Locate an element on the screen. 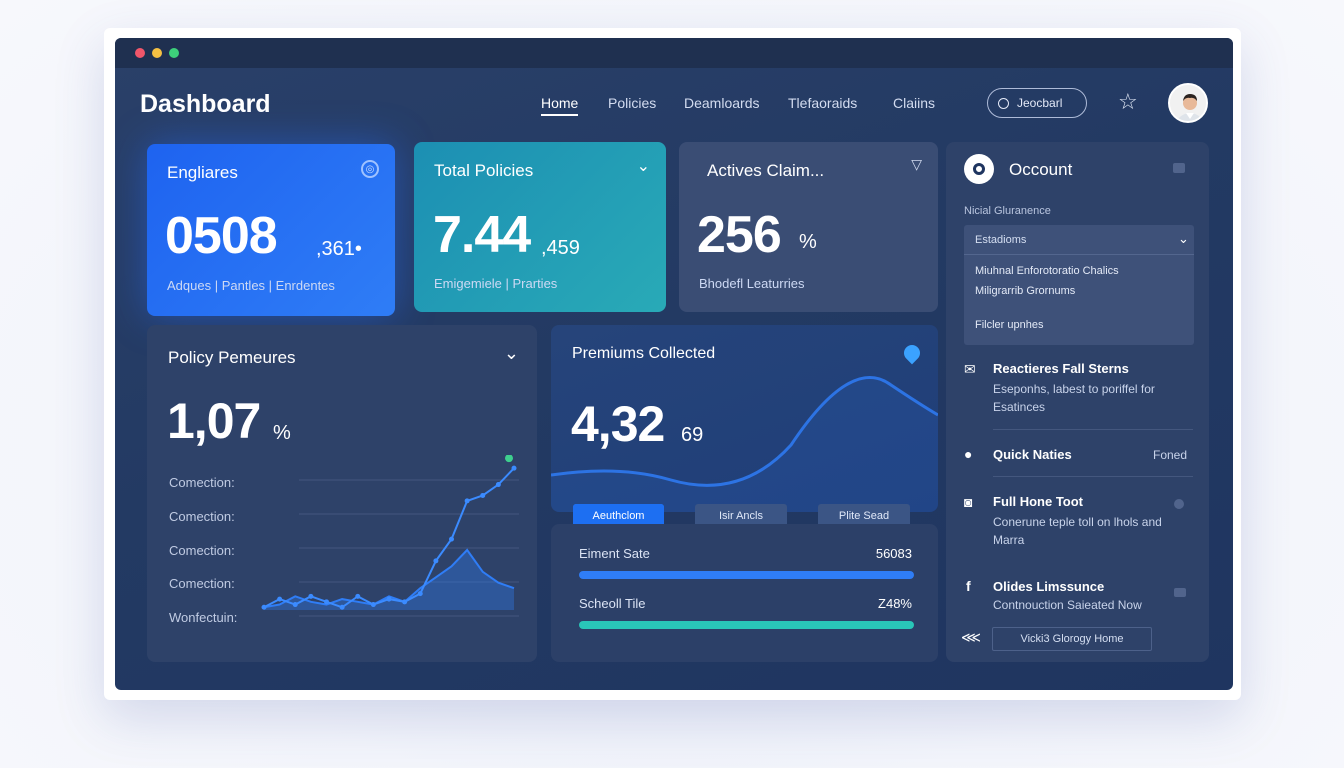  premiums-suffix: 69 is located at coordinates (692, 435).